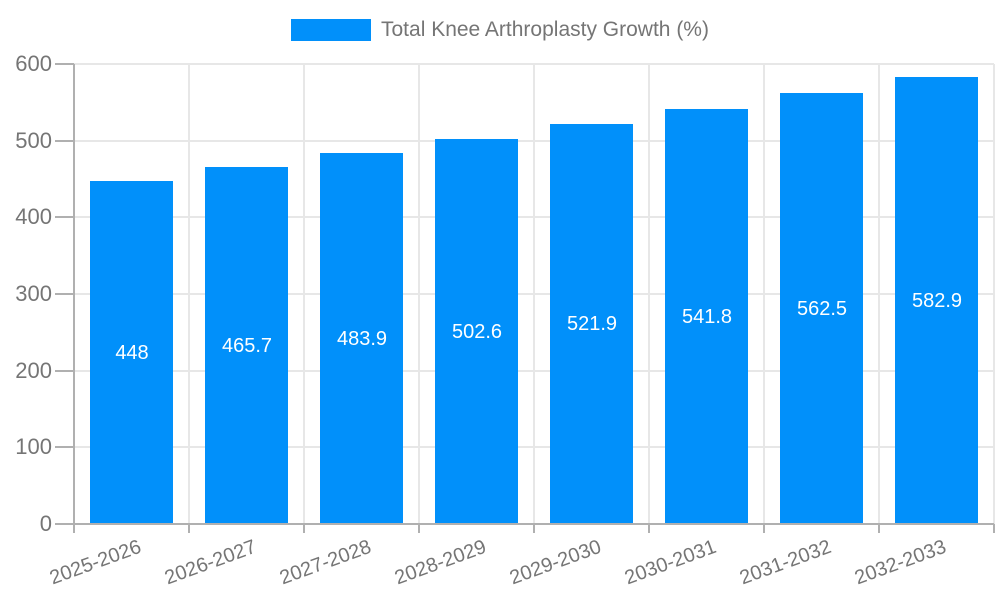 Image resolution: width=1000 pixels, height=600 pixels. I want to click on bar-value-label: 541.8, so click(707, 317).